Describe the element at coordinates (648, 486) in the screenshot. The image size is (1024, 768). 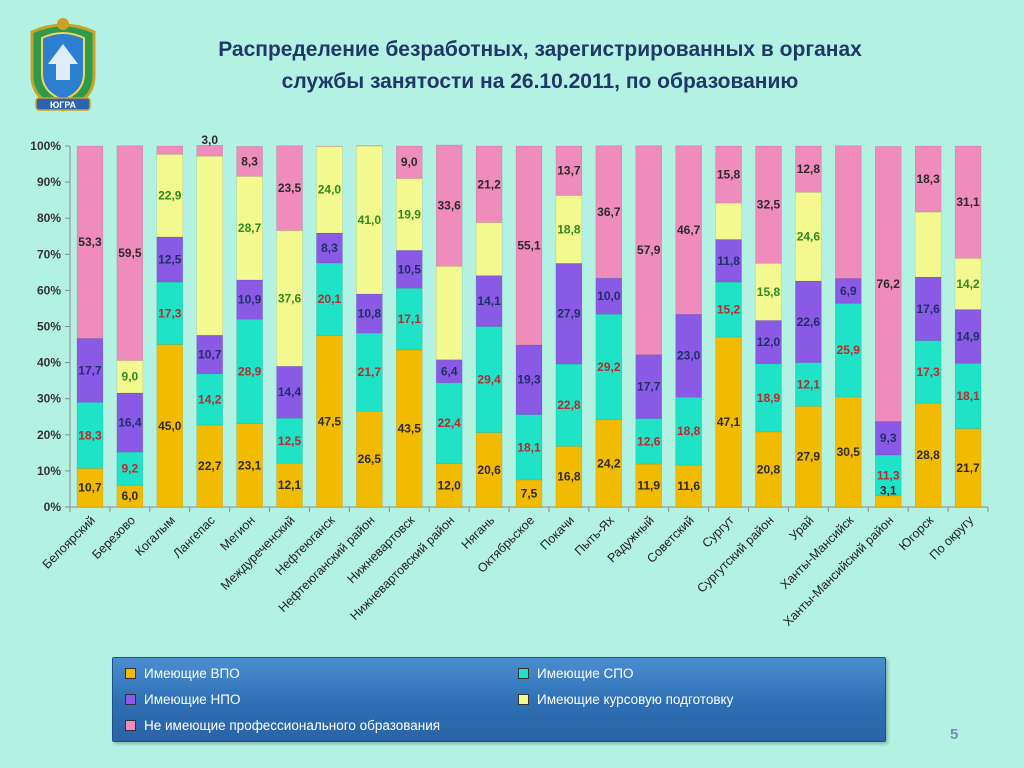
I see `data-label-vpo: 11,9` at that location.